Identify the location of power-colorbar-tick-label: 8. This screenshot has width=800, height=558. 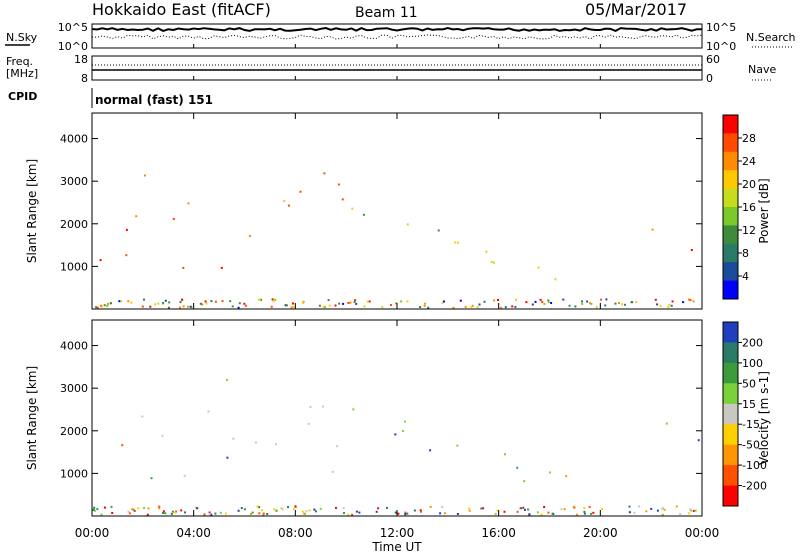
(745, 253).